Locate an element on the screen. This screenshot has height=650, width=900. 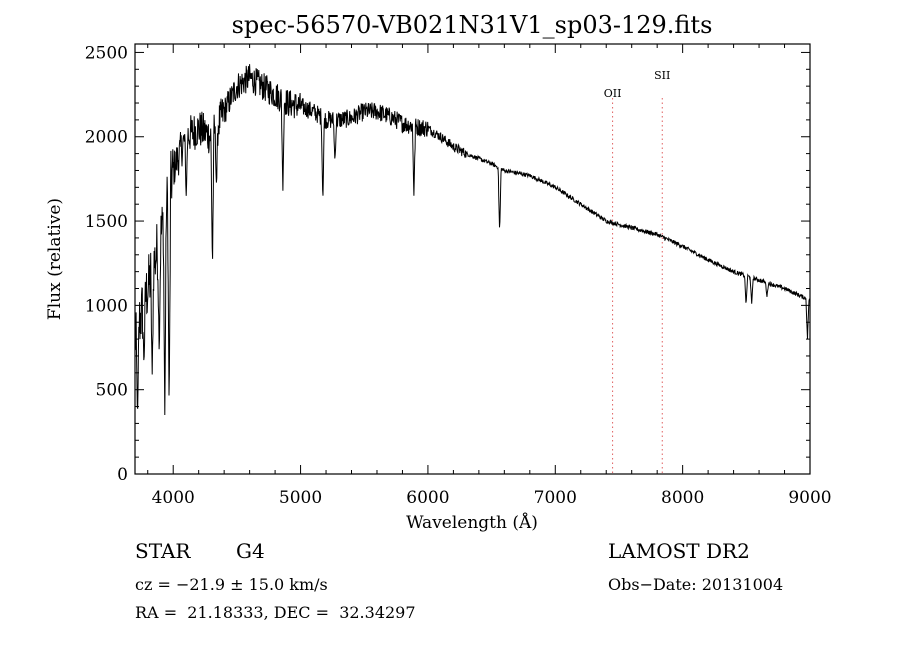
y-tick-label: 1500 is located at coordinates (106, 222).